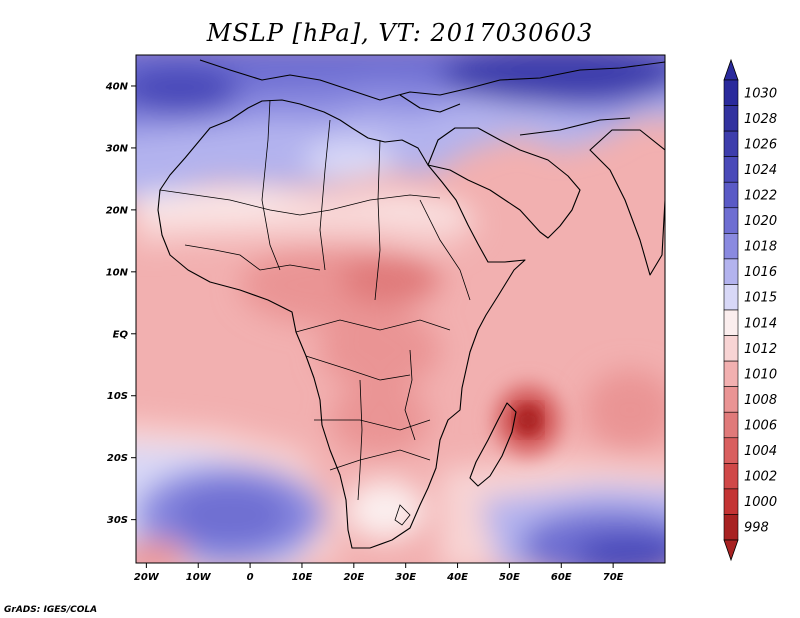 The width and height of the screenshot is (800, 618). What do you see at coordinates (199, 577) in the screenshot?
I see `lon-tick-label: 10W` at bounding box center [199, 577].